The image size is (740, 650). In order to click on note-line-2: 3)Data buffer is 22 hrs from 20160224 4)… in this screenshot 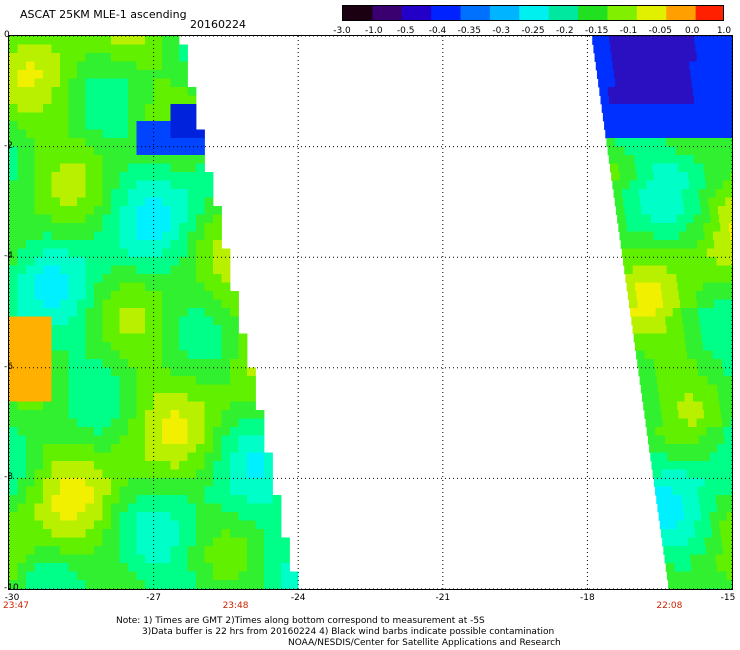, I will do `click(348, 632)`.